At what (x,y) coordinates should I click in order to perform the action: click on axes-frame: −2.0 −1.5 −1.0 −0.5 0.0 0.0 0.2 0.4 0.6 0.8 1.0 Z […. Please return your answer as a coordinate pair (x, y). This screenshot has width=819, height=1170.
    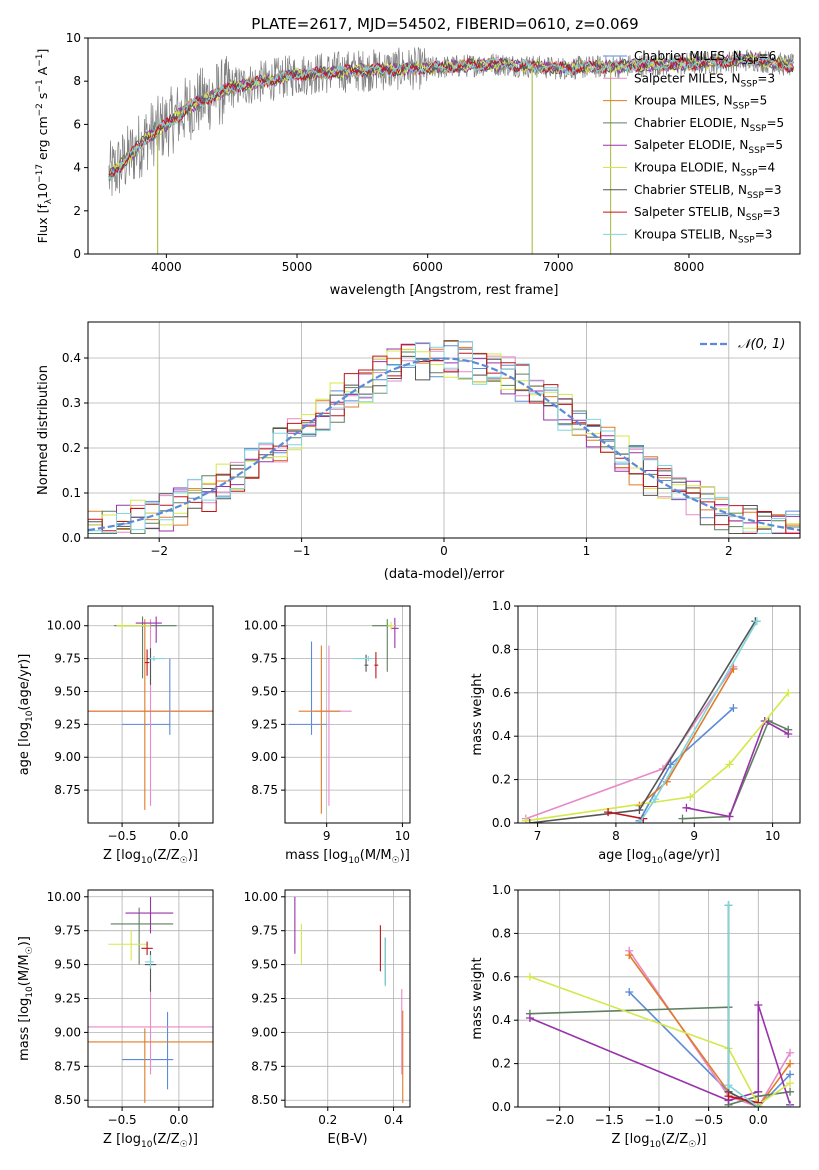
    Looking at the image, I should click on (635, 1016).